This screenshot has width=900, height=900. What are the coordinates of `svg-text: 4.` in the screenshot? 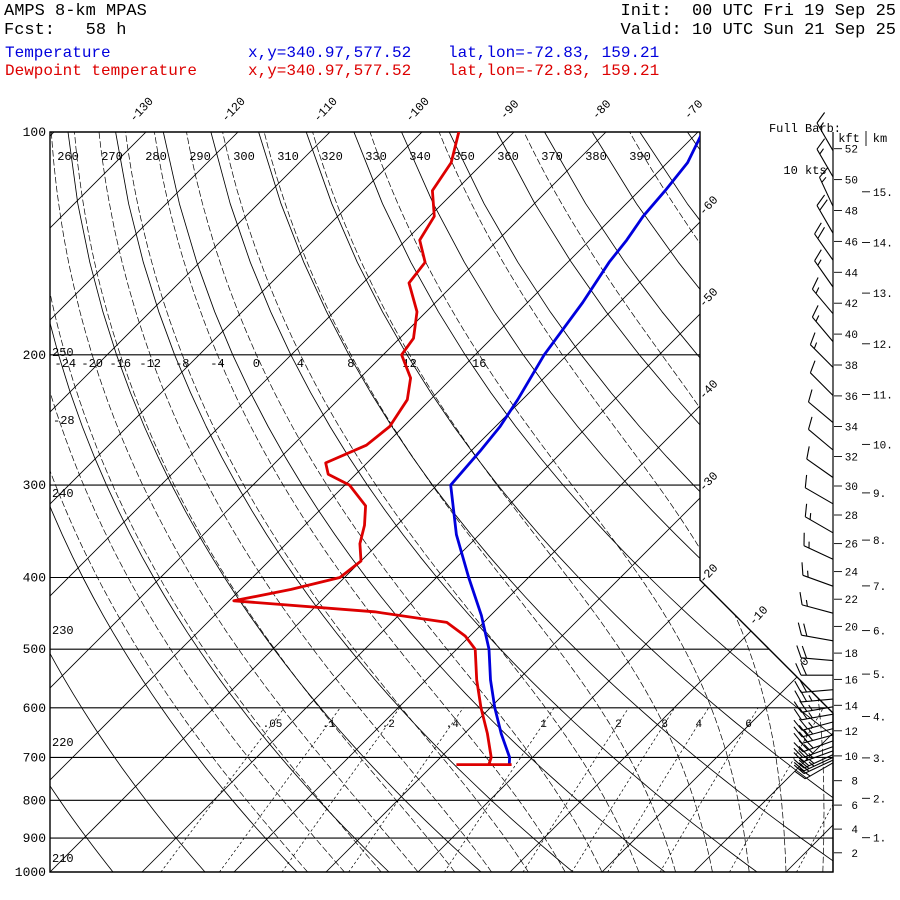 It's located at (879, 719).